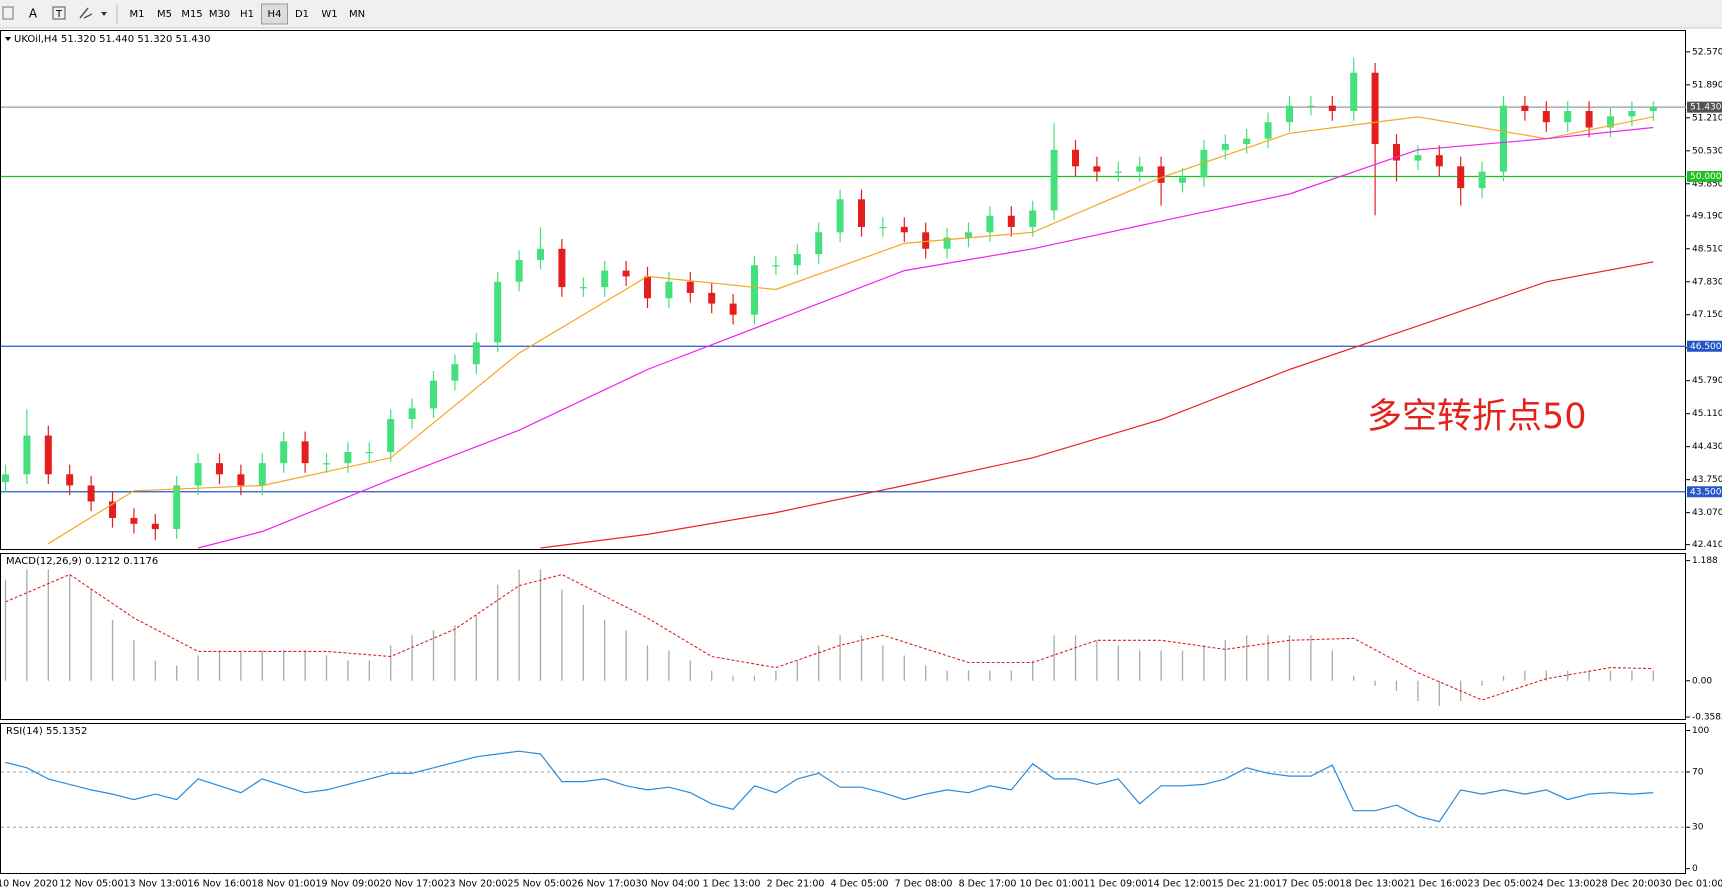  I want to click on y-tick-label: 51.210, so click(1707, 118).